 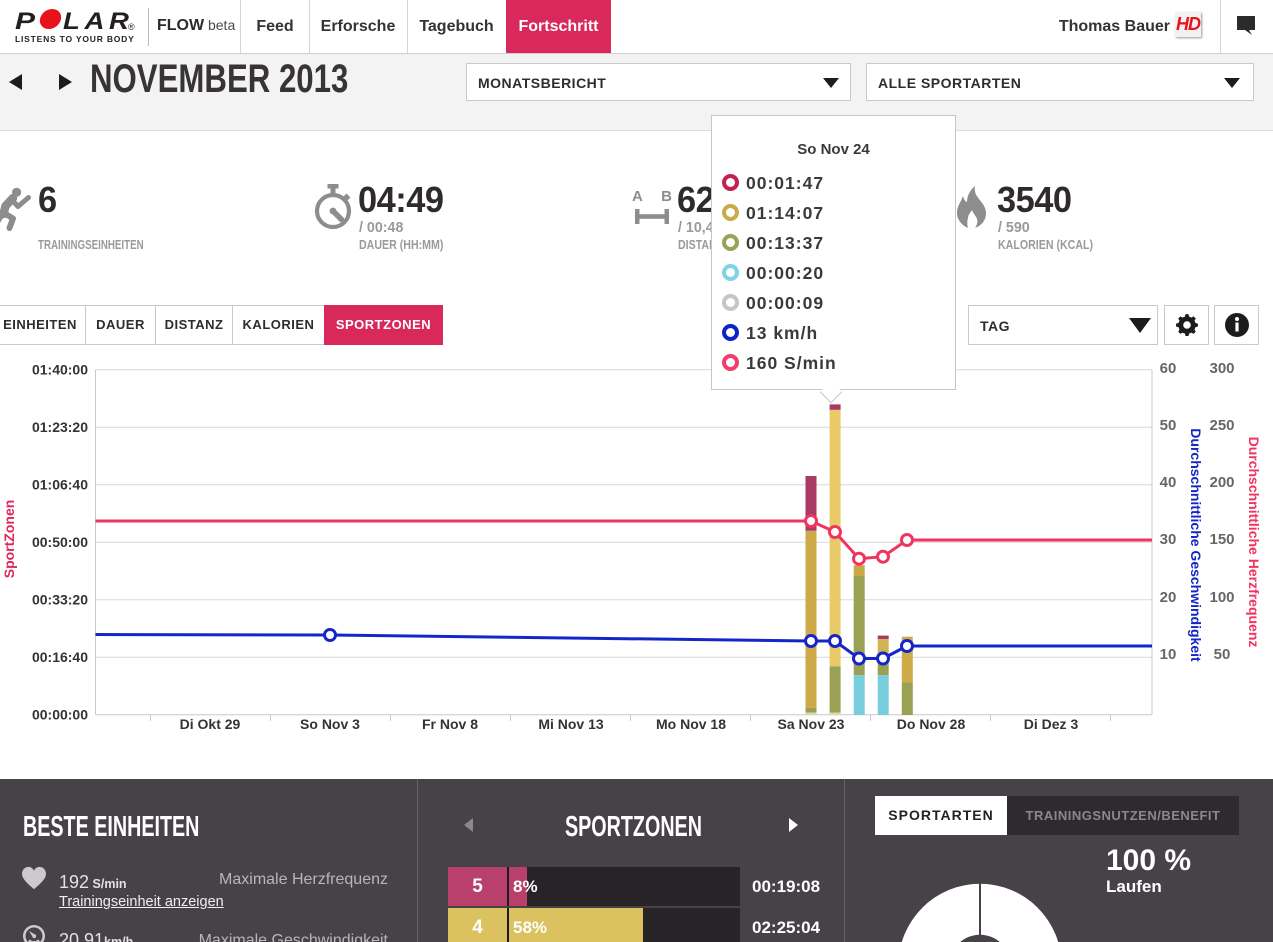 What do you see at coordinates (1221, 425) in the screenshot?
I see `svg-text: 250` at bounding box center [1221, 425].